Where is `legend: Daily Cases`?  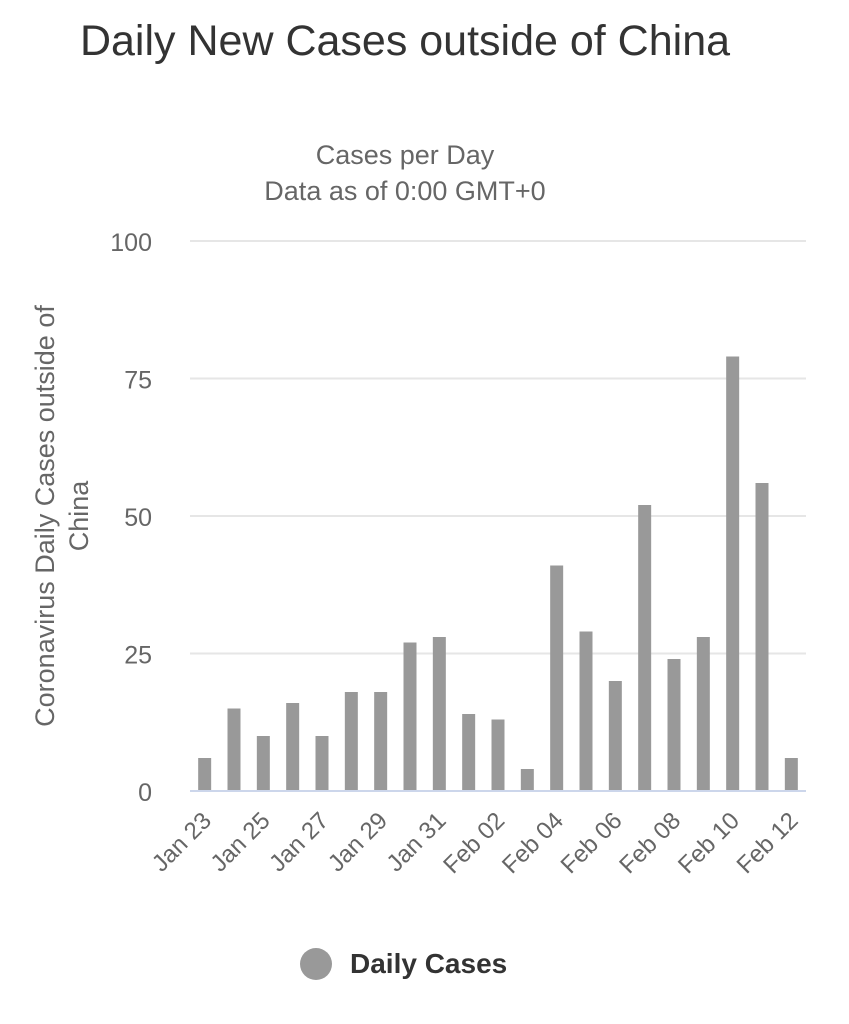
legend: Daily Cases is located at coordinates (403, 964).